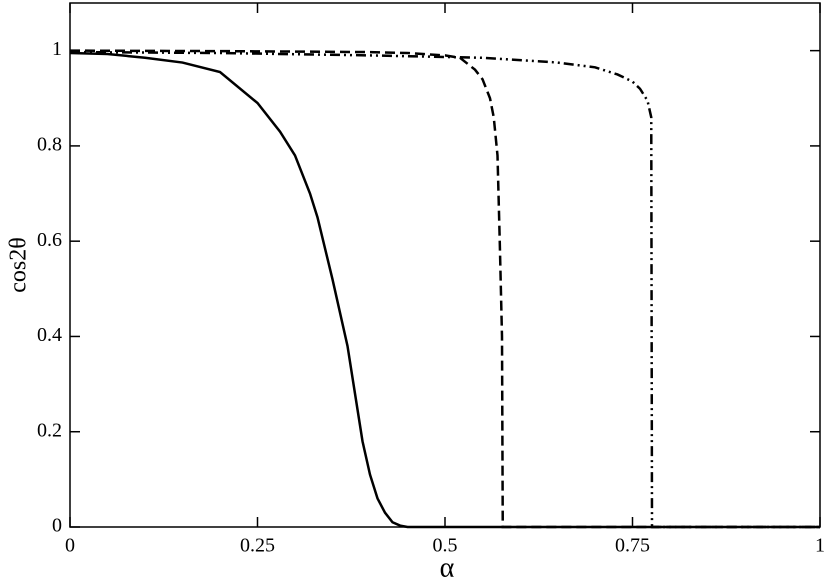 Image resolution: width=830 pixels, height=583 pixels. I want to click on x-tick-label: 0, so click(70, 546).